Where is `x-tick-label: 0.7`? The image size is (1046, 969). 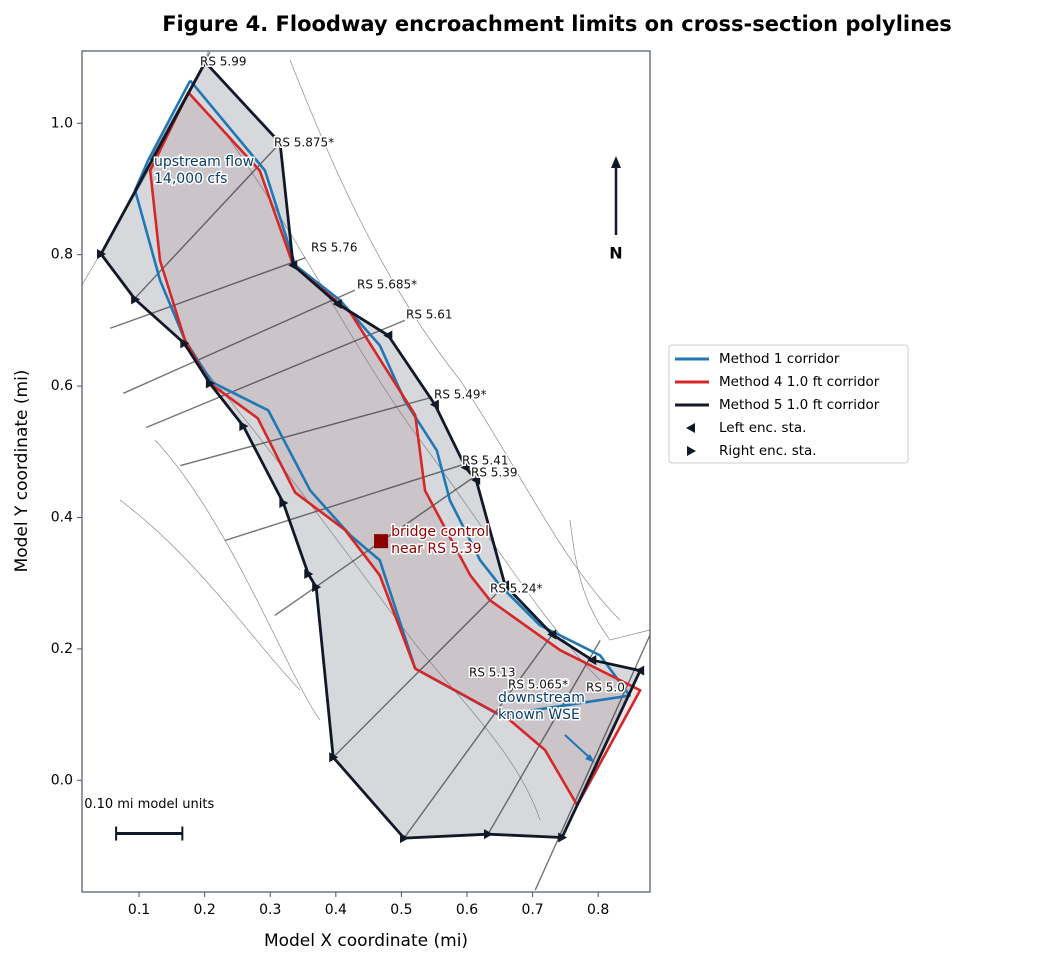 x-tick-label: 0.7 is located at coordinates (532, 910).